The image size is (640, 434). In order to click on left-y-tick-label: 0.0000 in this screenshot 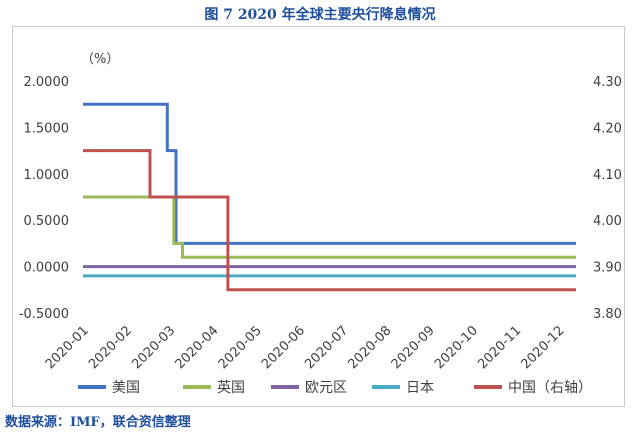, I will do `click(47, 268)`.